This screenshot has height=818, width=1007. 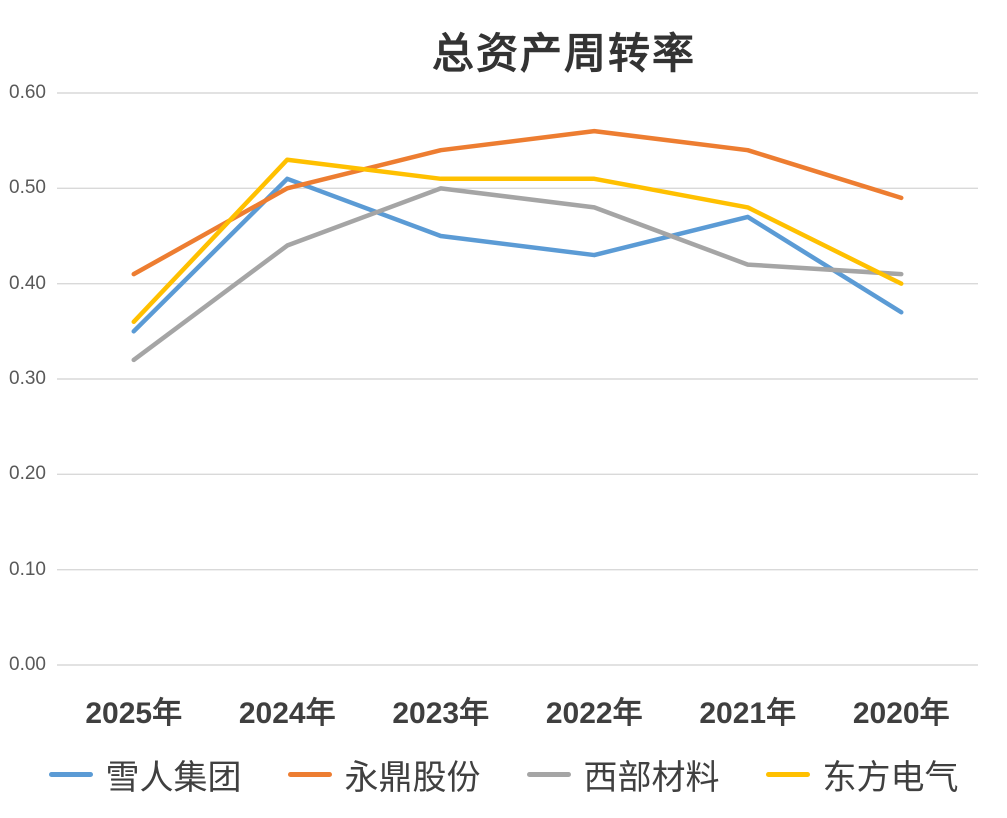 I want to click on legend-label: 东方电气, so click(x=890, y=778).